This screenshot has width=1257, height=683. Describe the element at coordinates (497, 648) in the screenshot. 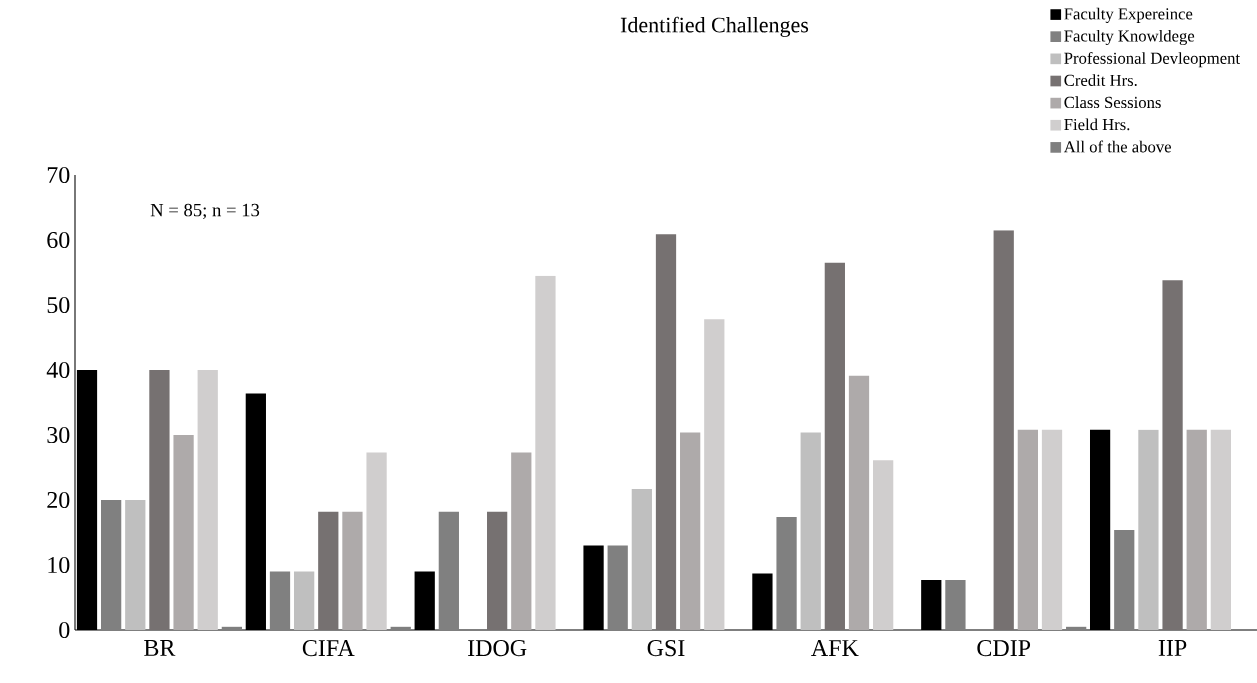

I see `x-tick-label: IDOG` at that location.